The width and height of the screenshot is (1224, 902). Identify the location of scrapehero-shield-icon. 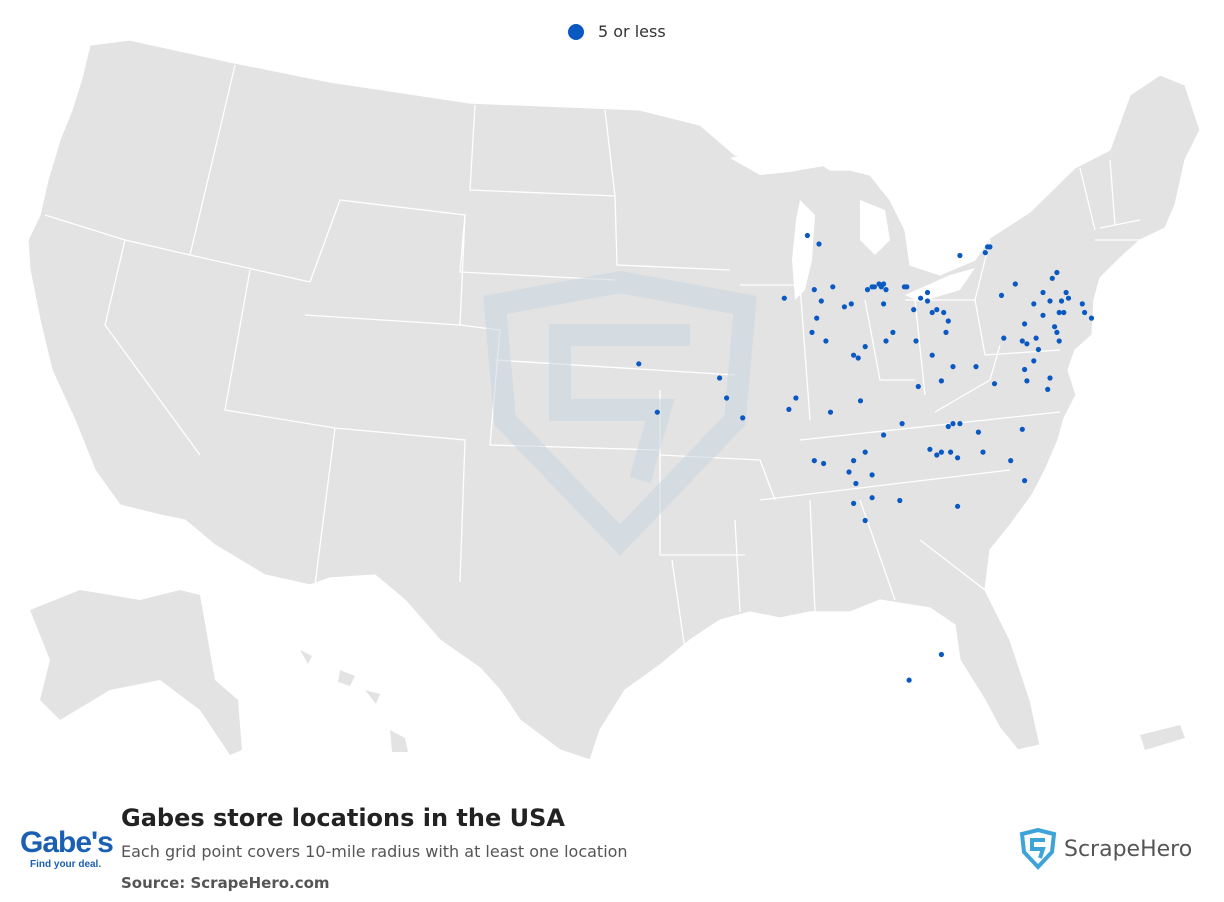
(1038, 849).